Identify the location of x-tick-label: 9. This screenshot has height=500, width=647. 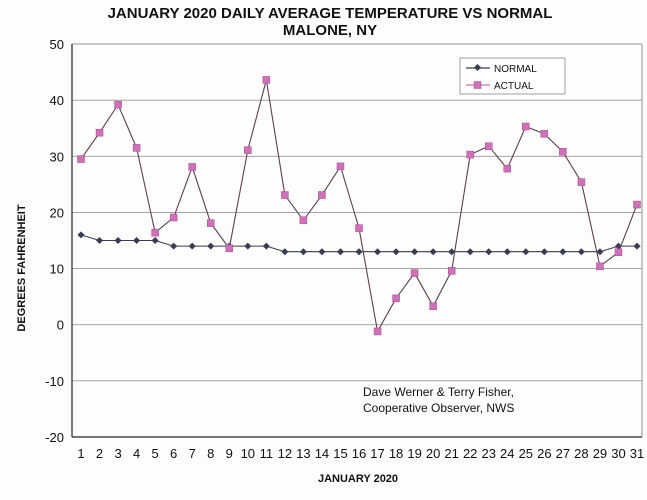
(229, 453).